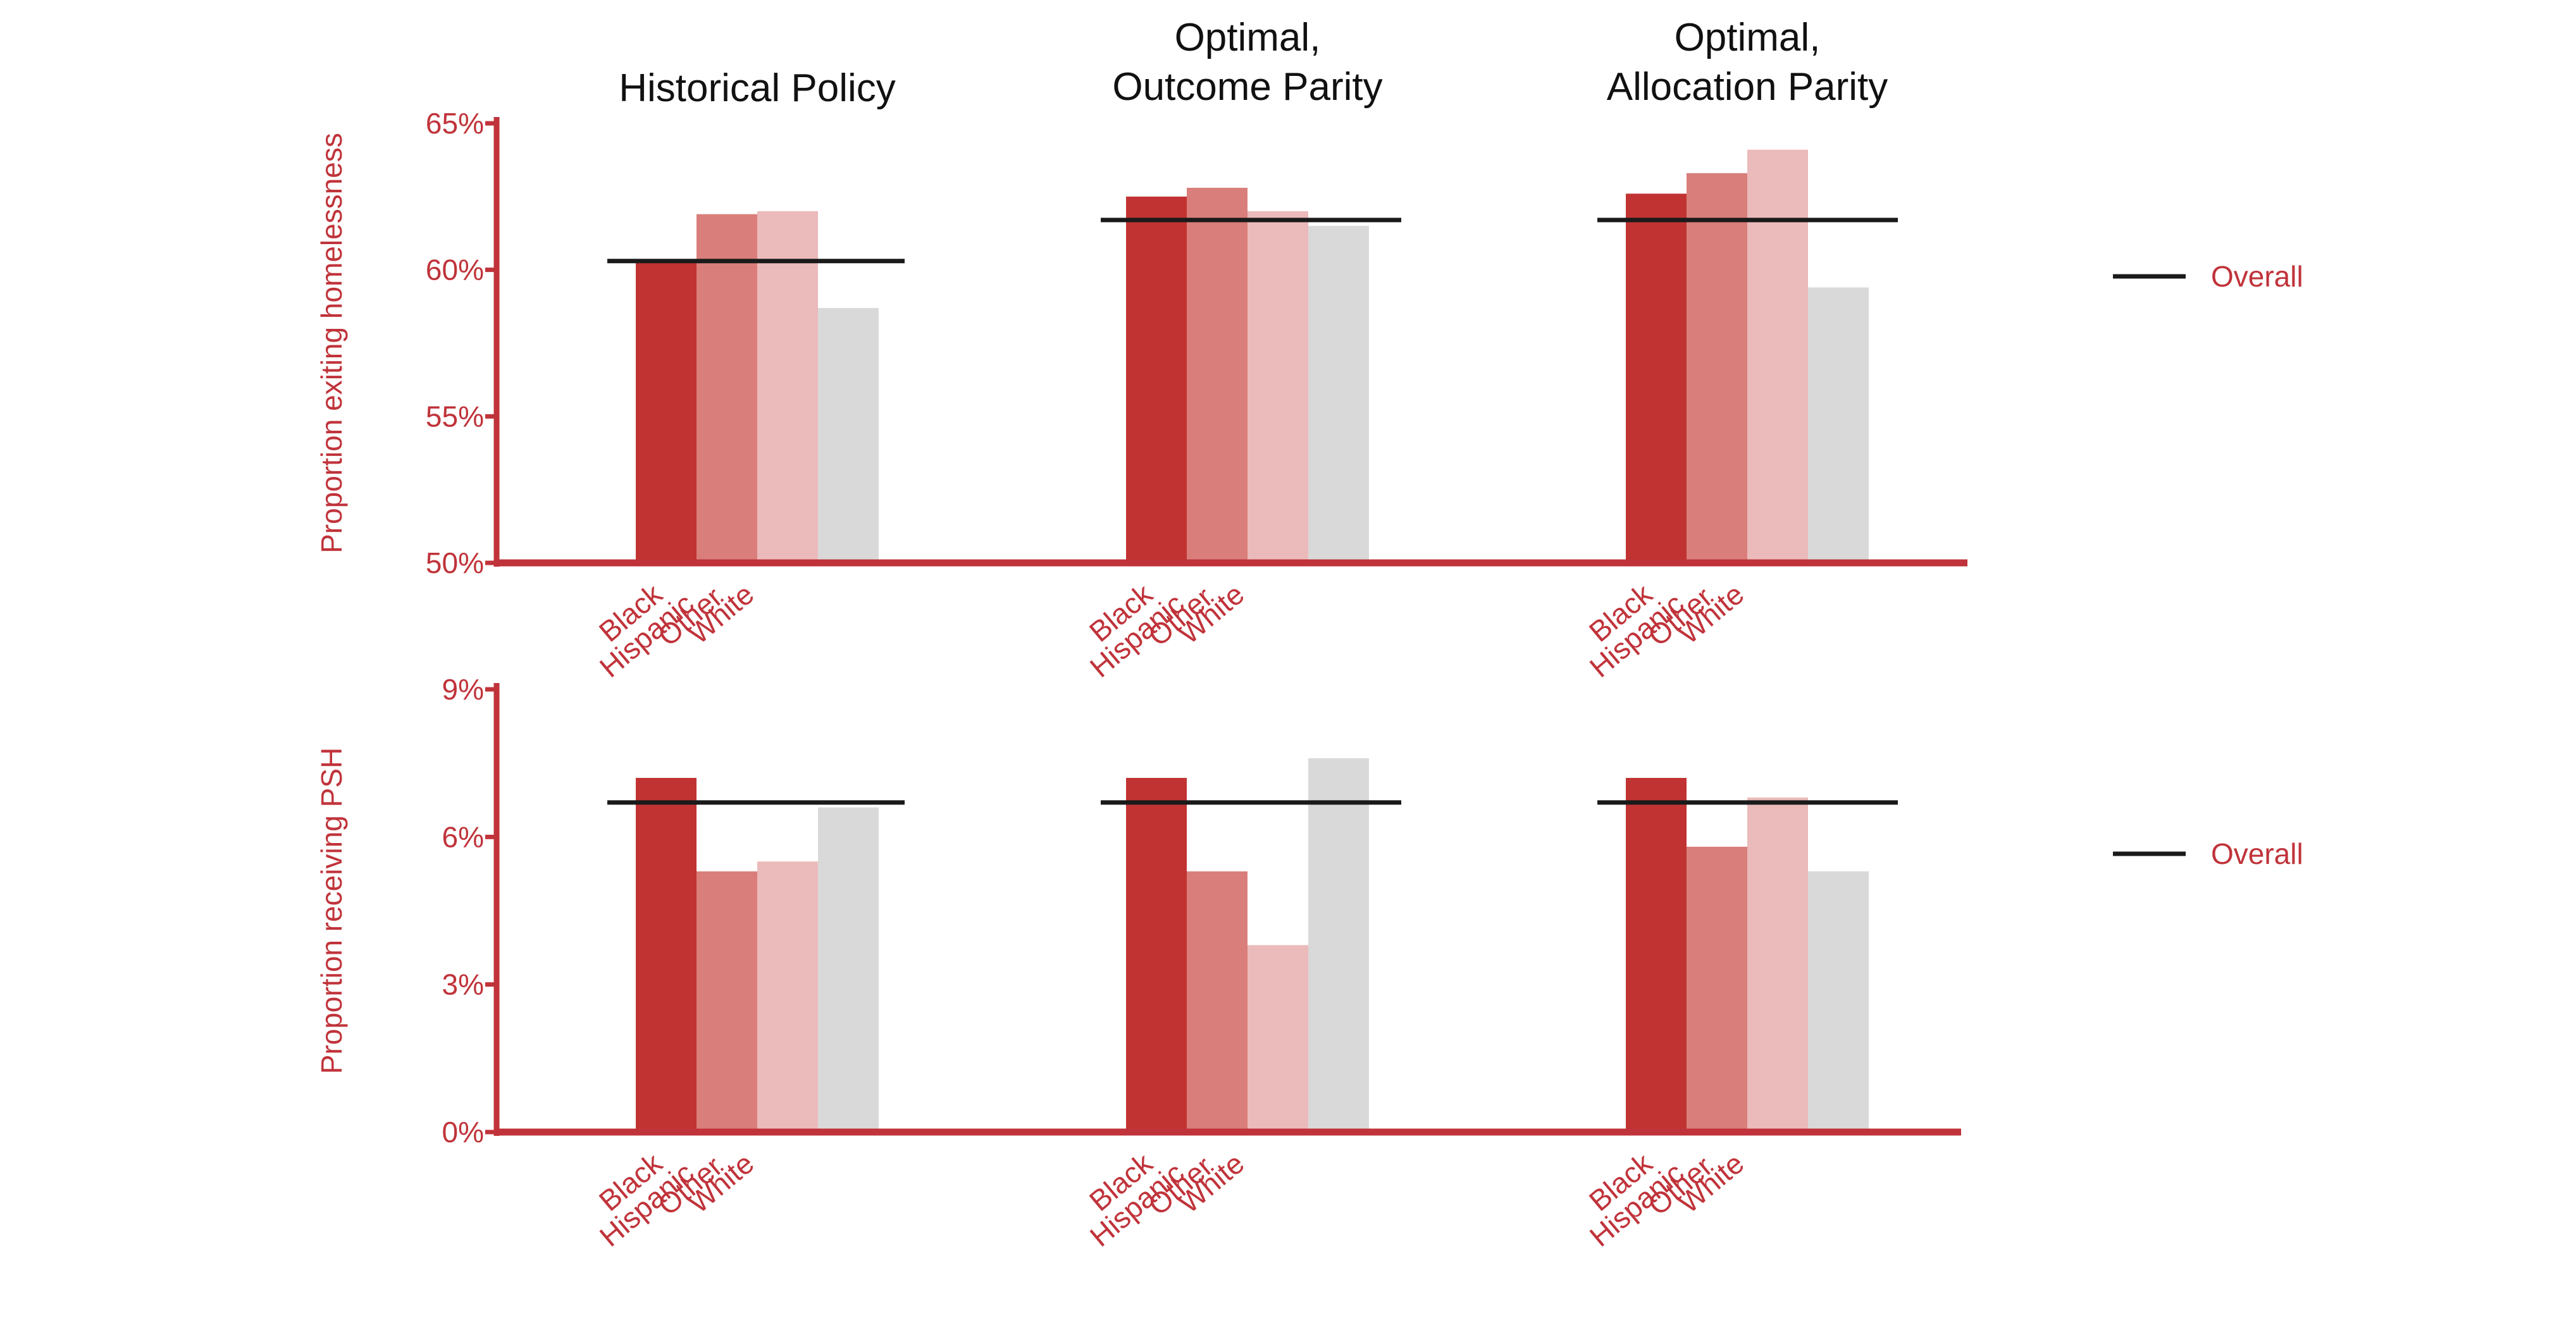 The image size is (2576, 1318). Describe the element at coordinates (463, 690) in the screenshot. I see `y-tick-label: 9%` at that location.